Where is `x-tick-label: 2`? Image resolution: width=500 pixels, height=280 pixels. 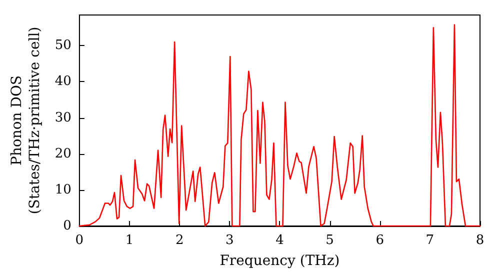
x-tick-label: 2 is located at coordinates (179, 240).